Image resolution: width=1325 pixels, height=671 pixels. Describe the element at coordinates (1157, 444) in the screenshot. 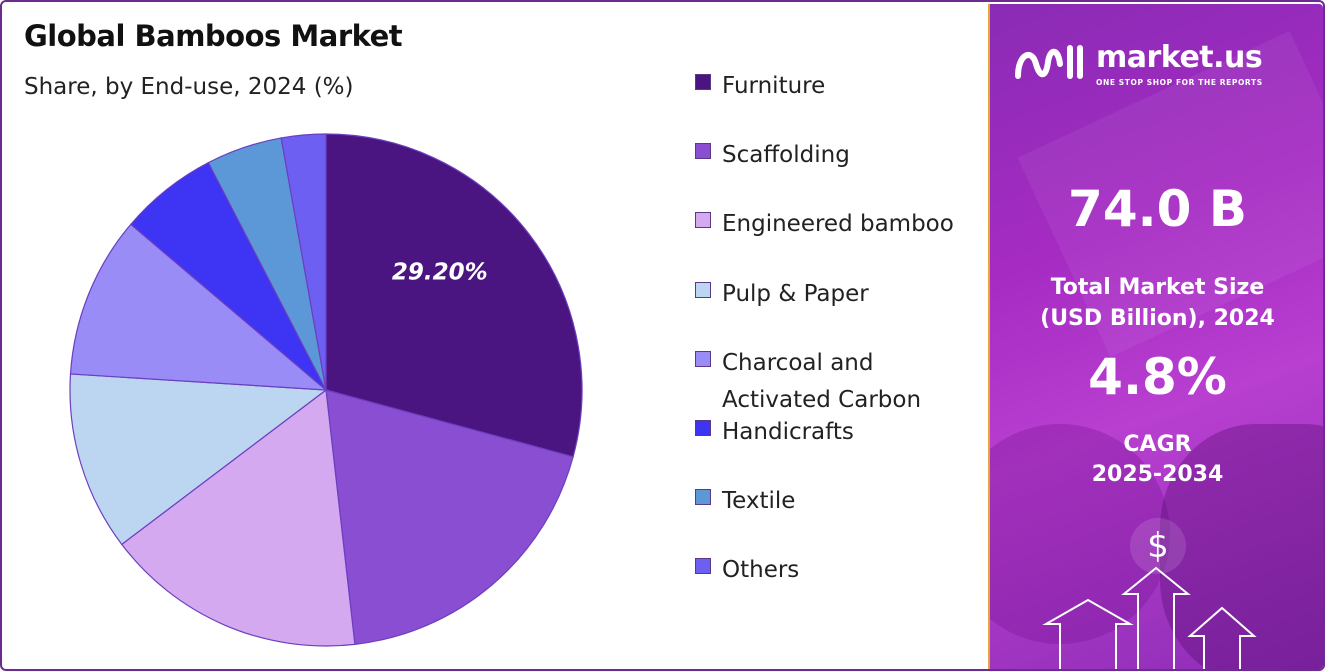

I see `cagr-label: CAGR` at that location.